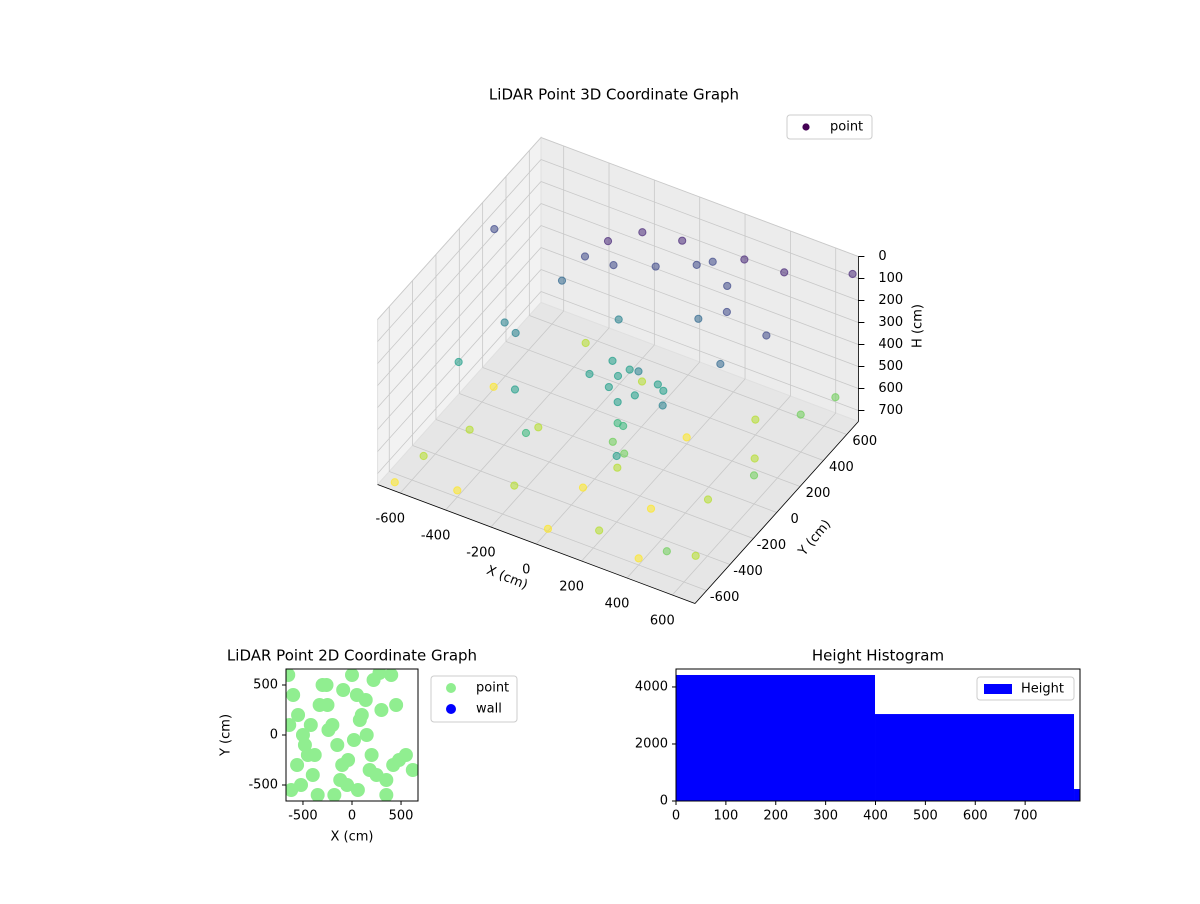  What do you see at coordinates (352, 816) in the screenshot?
I see `x-tick-label: 0` at bounding box center [352, 816].